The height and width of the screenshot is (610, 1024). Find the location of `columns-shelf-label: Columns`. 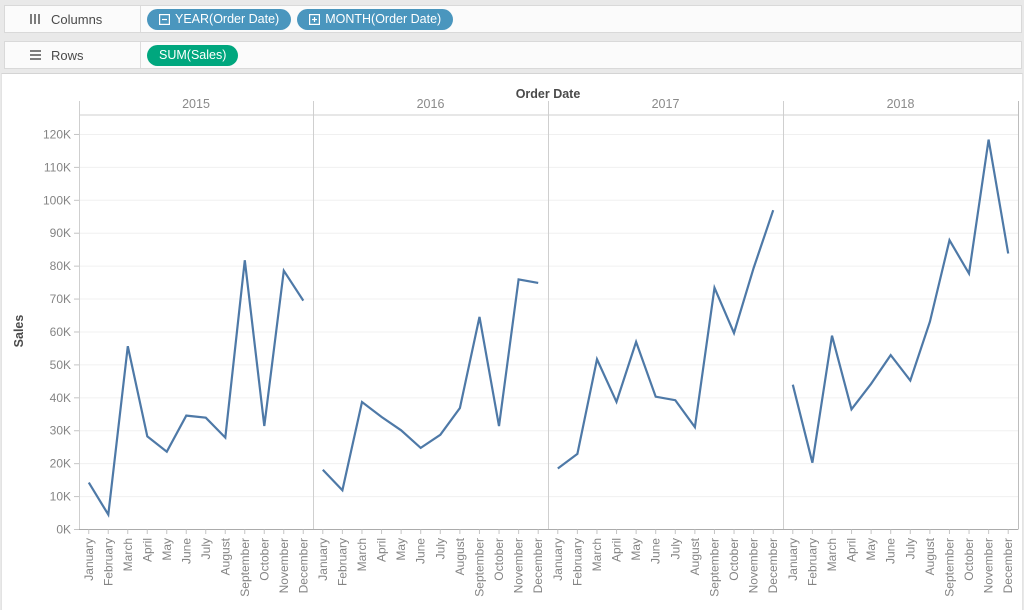

columns-shelf-label: Columns is located at coordinates (77, 19).